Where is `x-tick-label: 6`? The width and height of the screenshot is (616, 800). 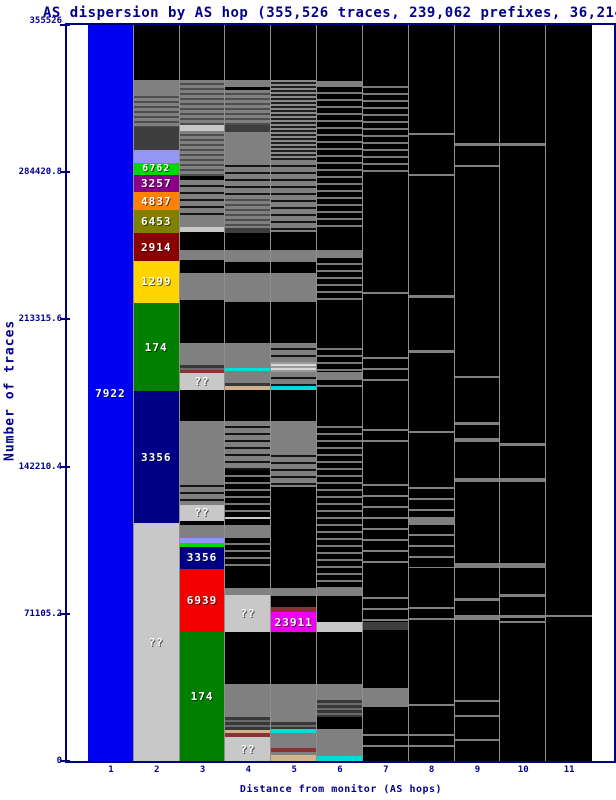
x-tick-label: 6 is located at coordinates (340, 770).